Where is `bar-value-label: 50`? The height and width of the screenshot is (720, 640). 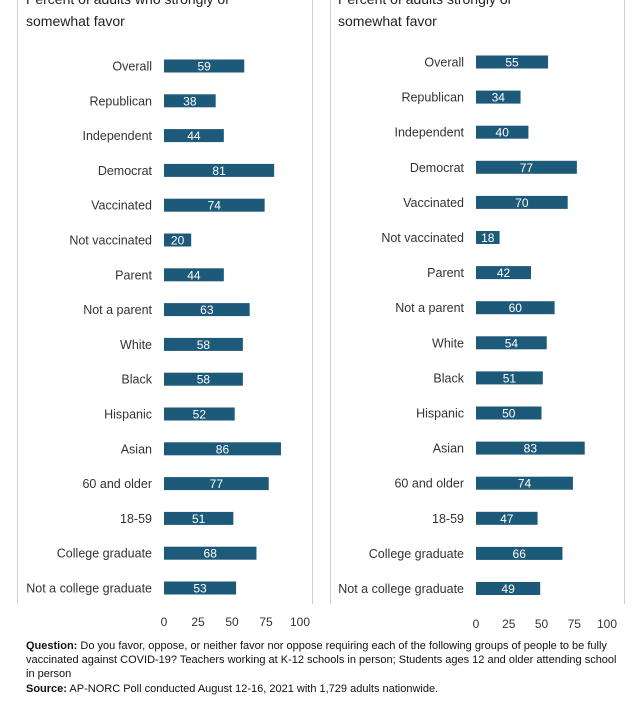 bar-value-label: 50 is located at coordinates (509, 414).